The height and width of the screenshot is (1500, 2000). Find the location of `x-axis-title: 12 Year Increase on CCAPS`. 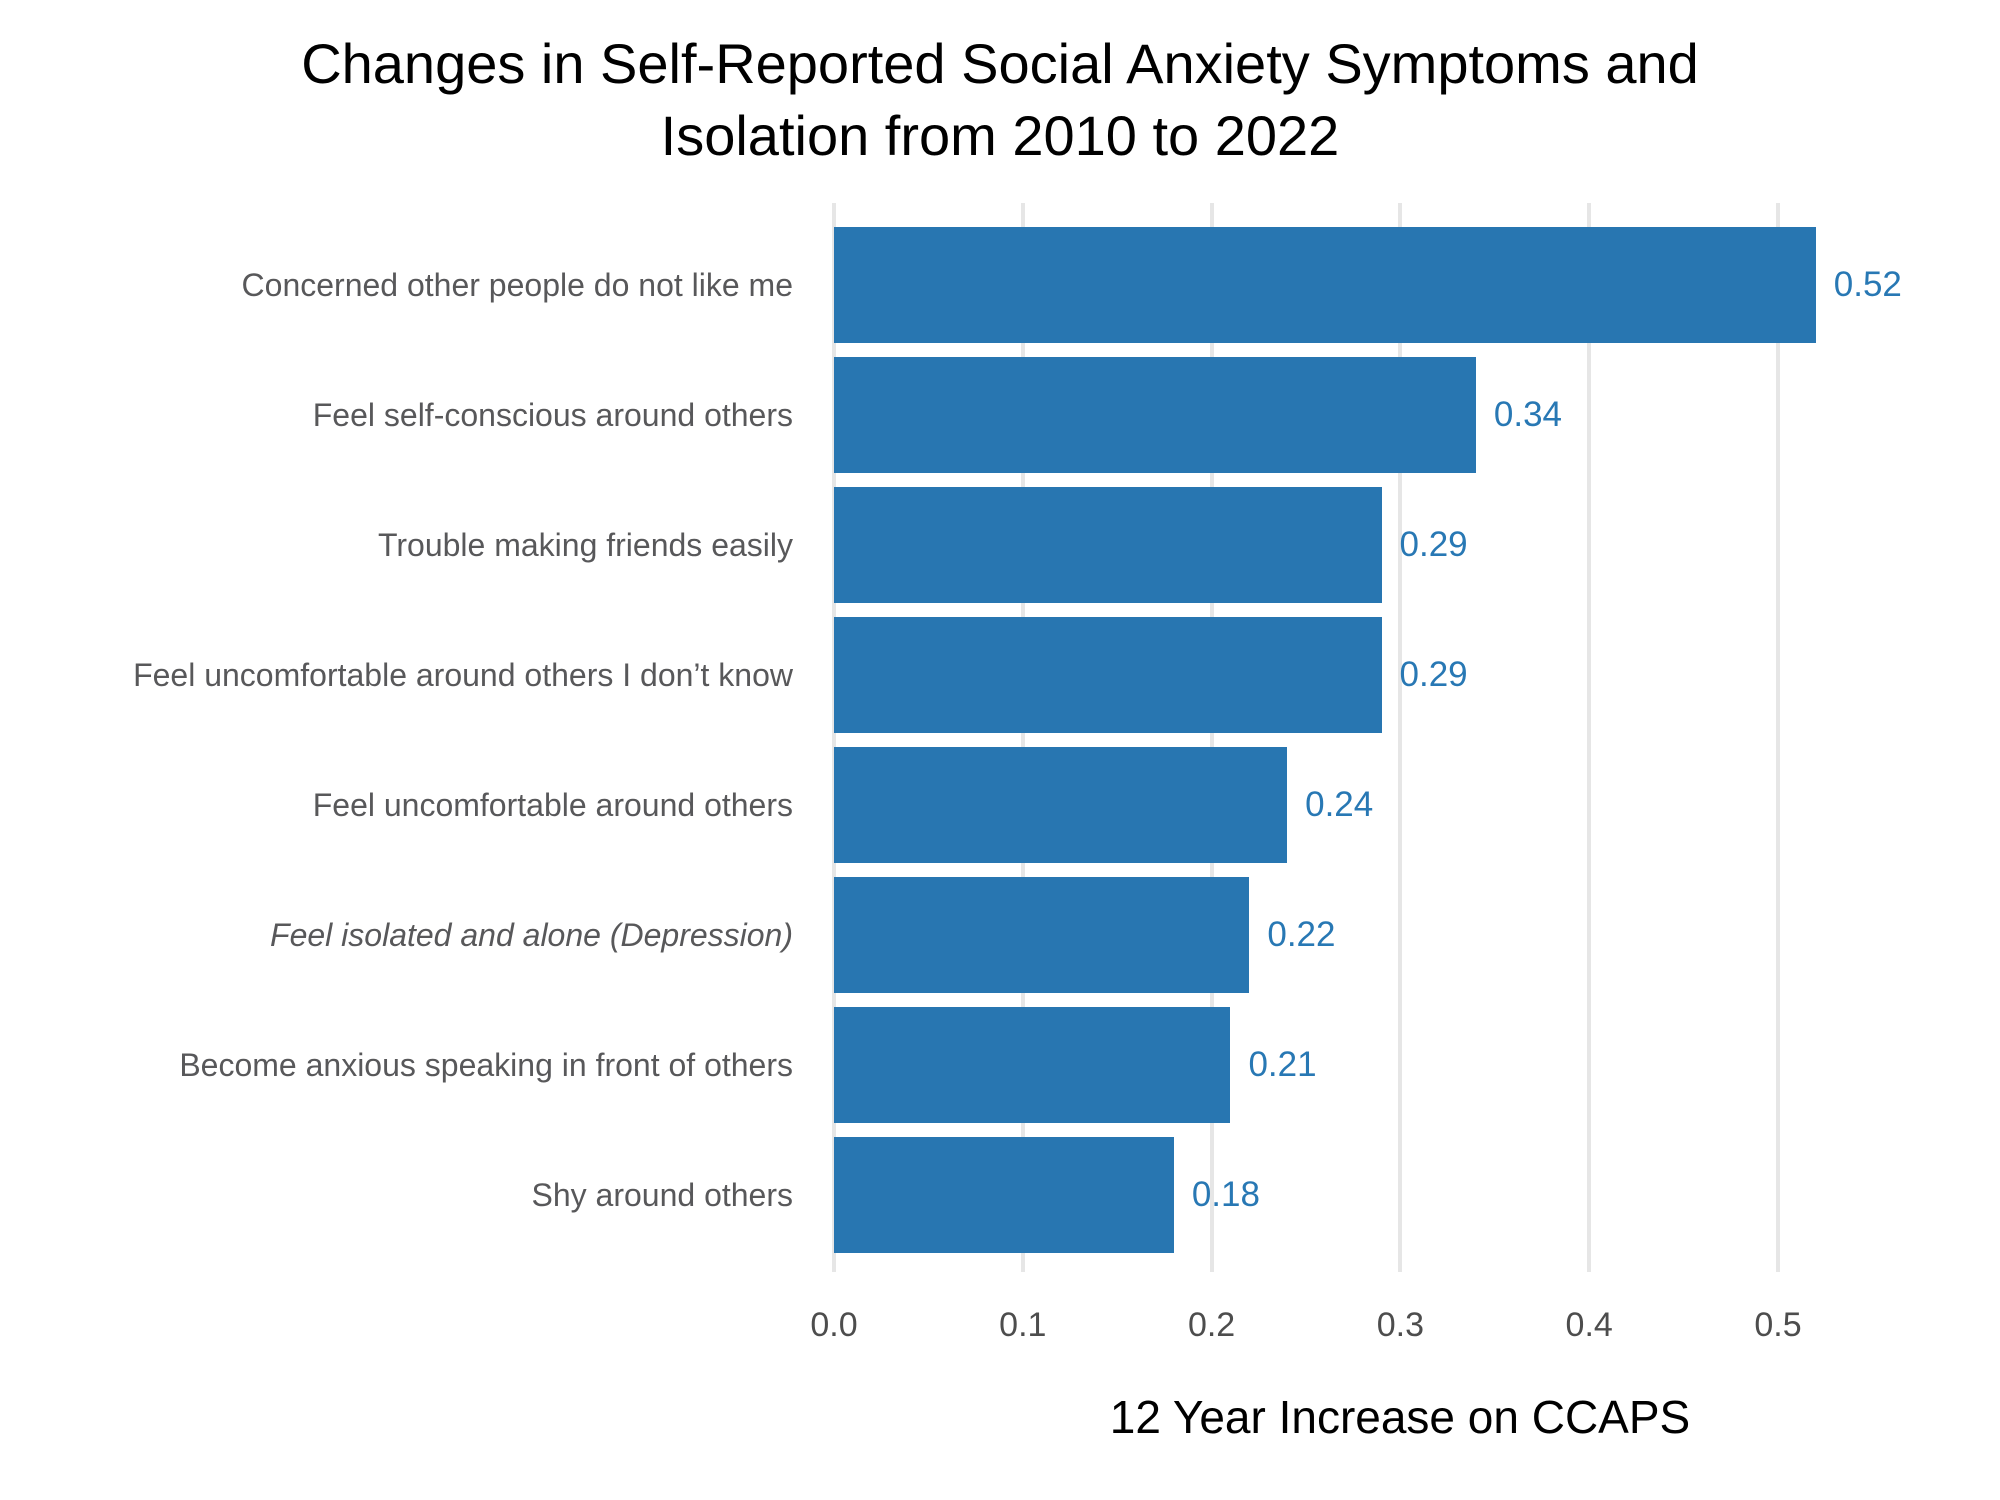

x-axis-title: 12 Year Increase on CCAPS is located at coordinates (1400, 1417).